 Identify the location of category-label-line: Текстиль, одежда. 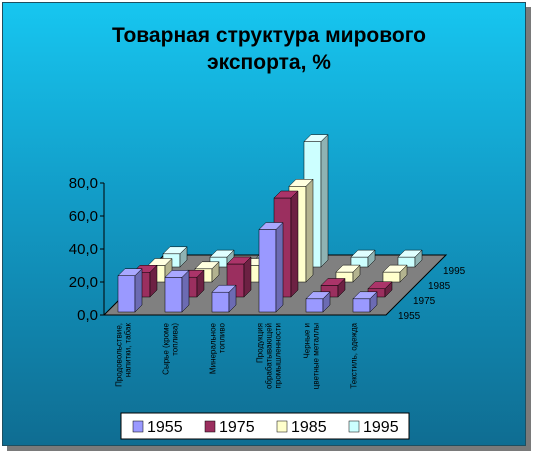
(354, 355).